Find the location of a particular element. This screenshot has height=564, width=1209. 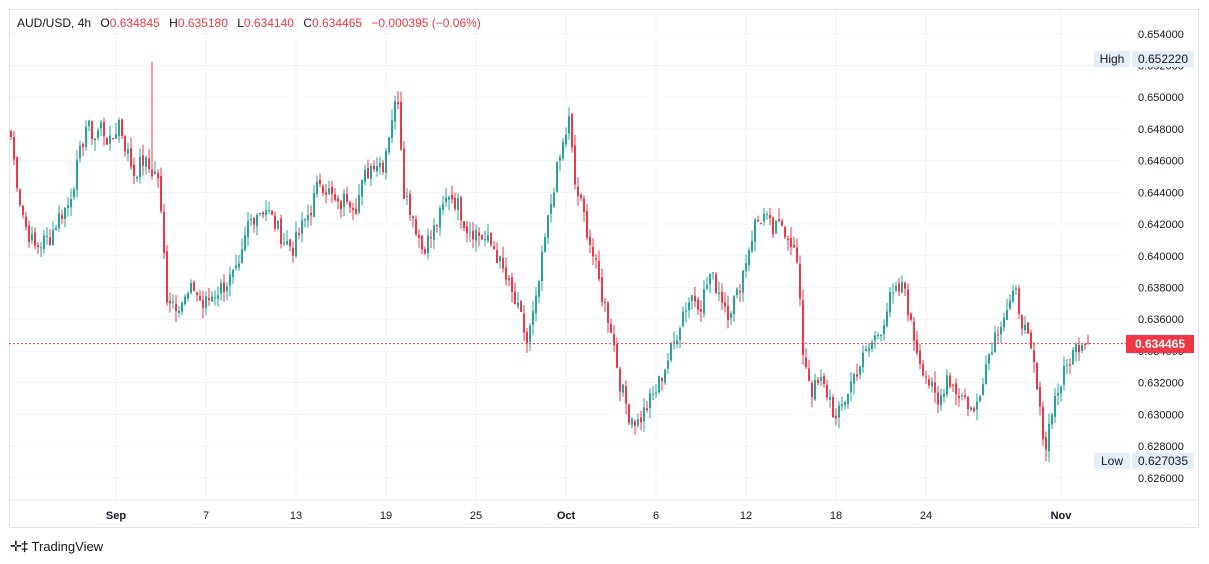

low-marker-value: 0.627035 is located at coordinates (1163, 461).